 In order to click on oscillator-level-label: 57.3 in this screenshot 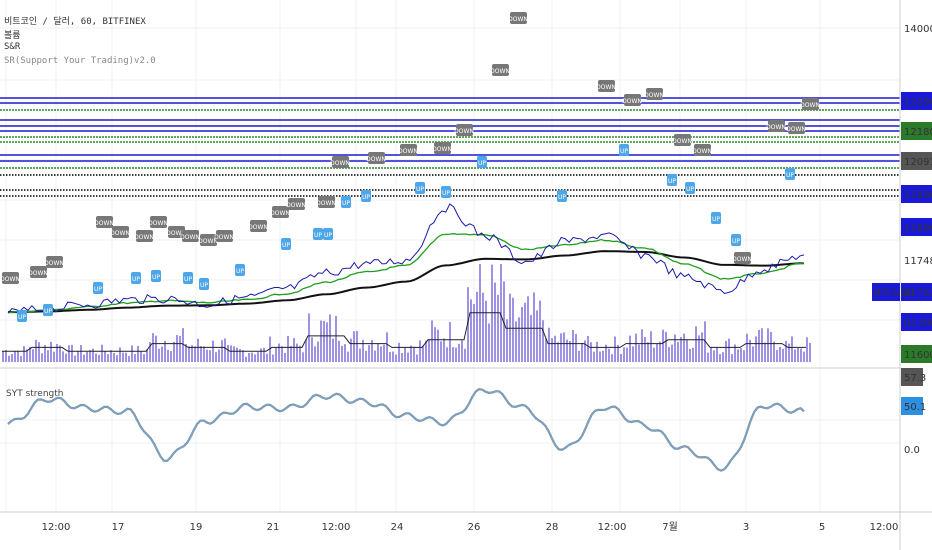, I will do `click(915, 378)`.